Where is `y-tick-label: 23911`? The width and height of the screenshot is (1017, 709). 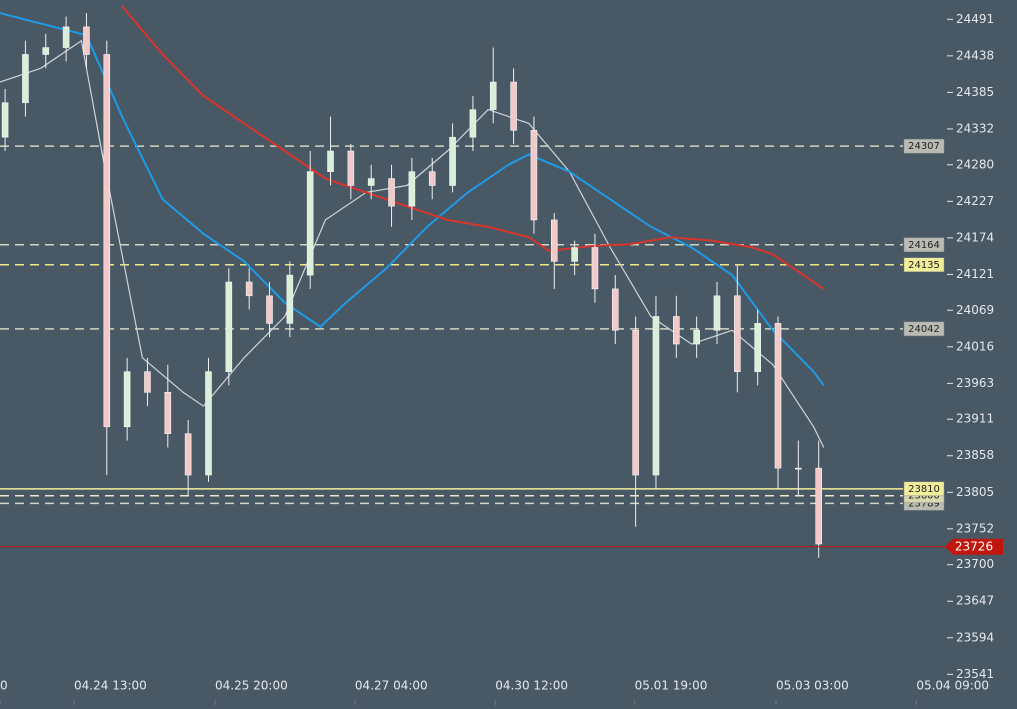
y-tick-label: 23911 is located at coordinates (975, 419).